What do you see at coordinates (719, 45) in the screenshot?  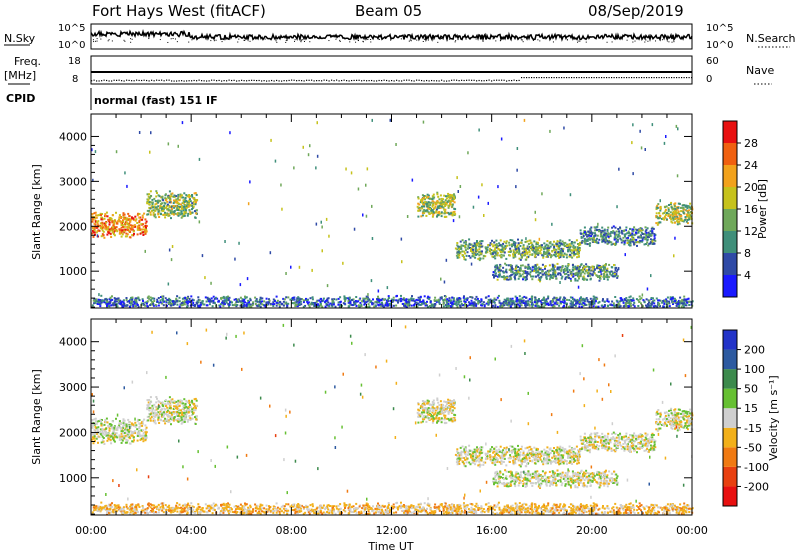 I see `nsearch-tick-bottom: 10^0` at bounding box center [719, 45].